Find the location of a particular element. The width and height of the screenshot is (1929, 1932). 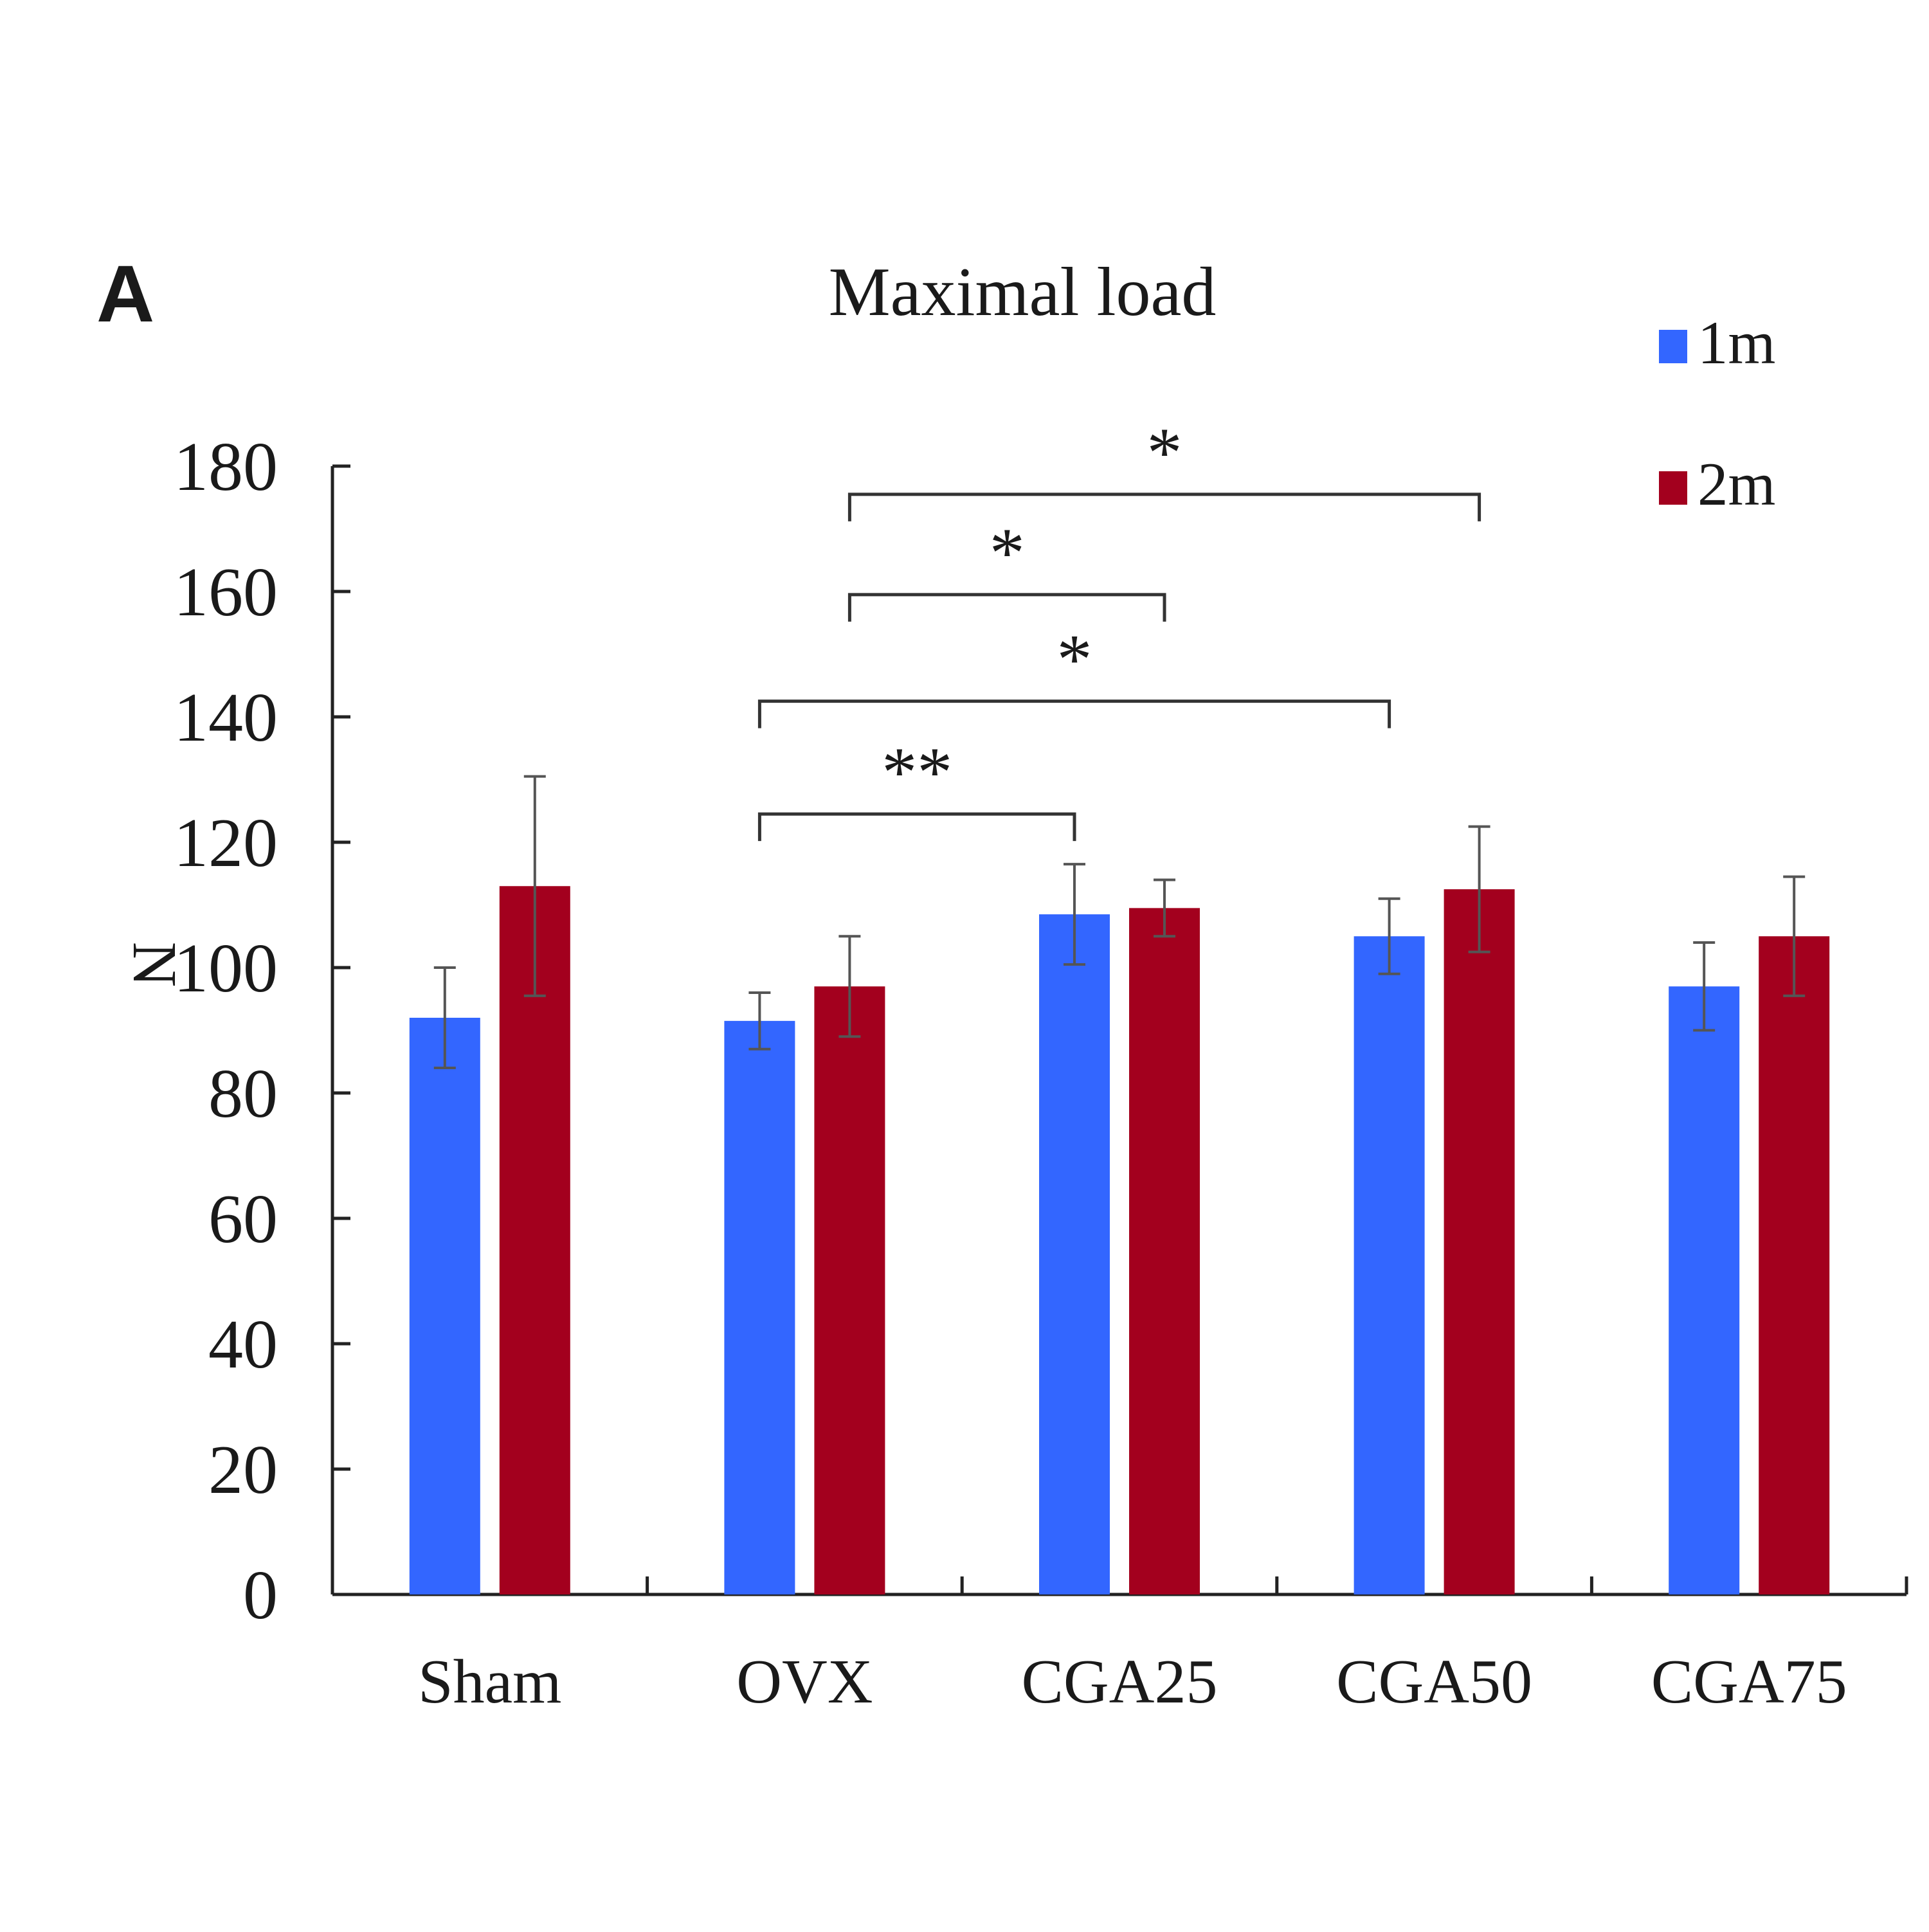

x-tick-label-cga50: CGA50 is located at coordinates (1434, 1682).